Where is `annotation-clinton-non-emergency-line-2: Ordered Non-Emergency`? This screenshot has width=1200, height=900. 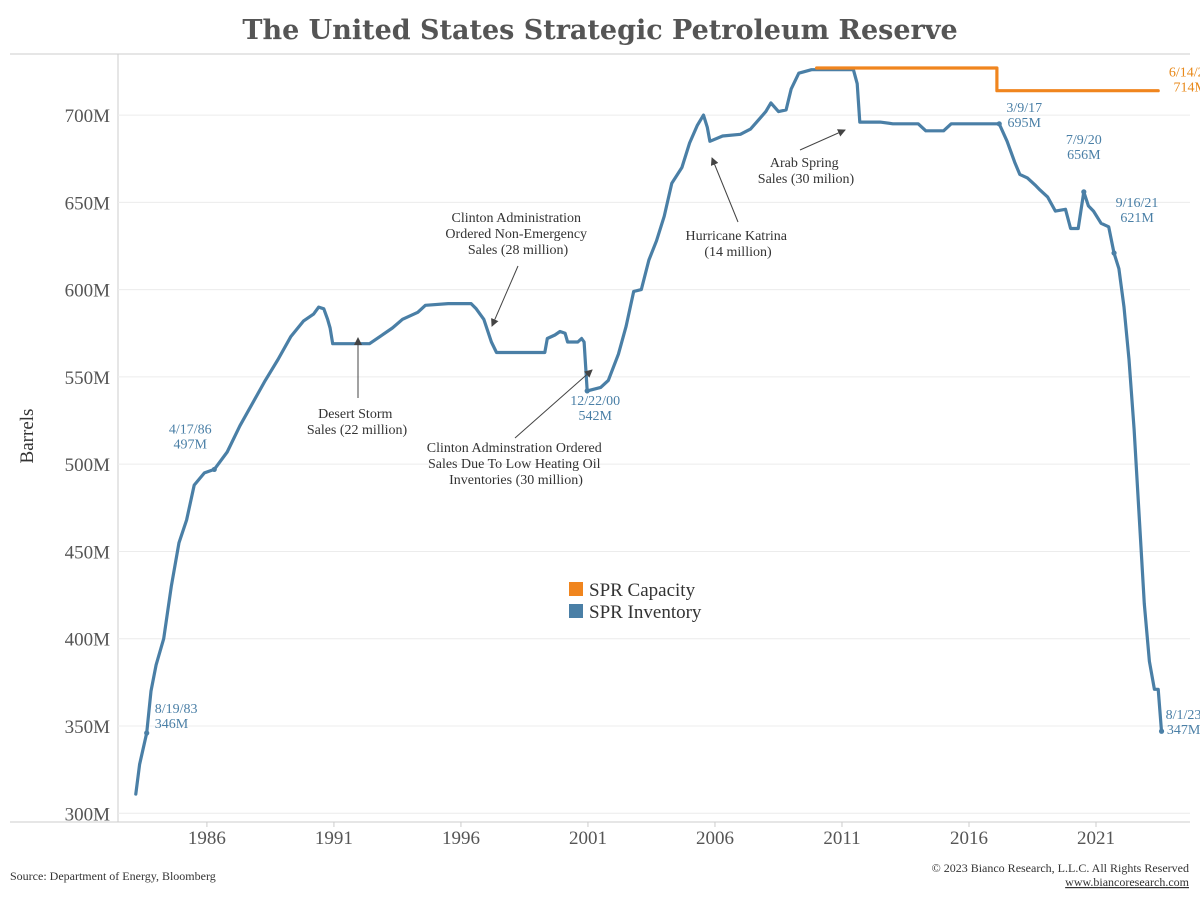 annotation-clinton-non-emergency-line-2: Ordered Non-Emergency is located at coordinates (516, 234).